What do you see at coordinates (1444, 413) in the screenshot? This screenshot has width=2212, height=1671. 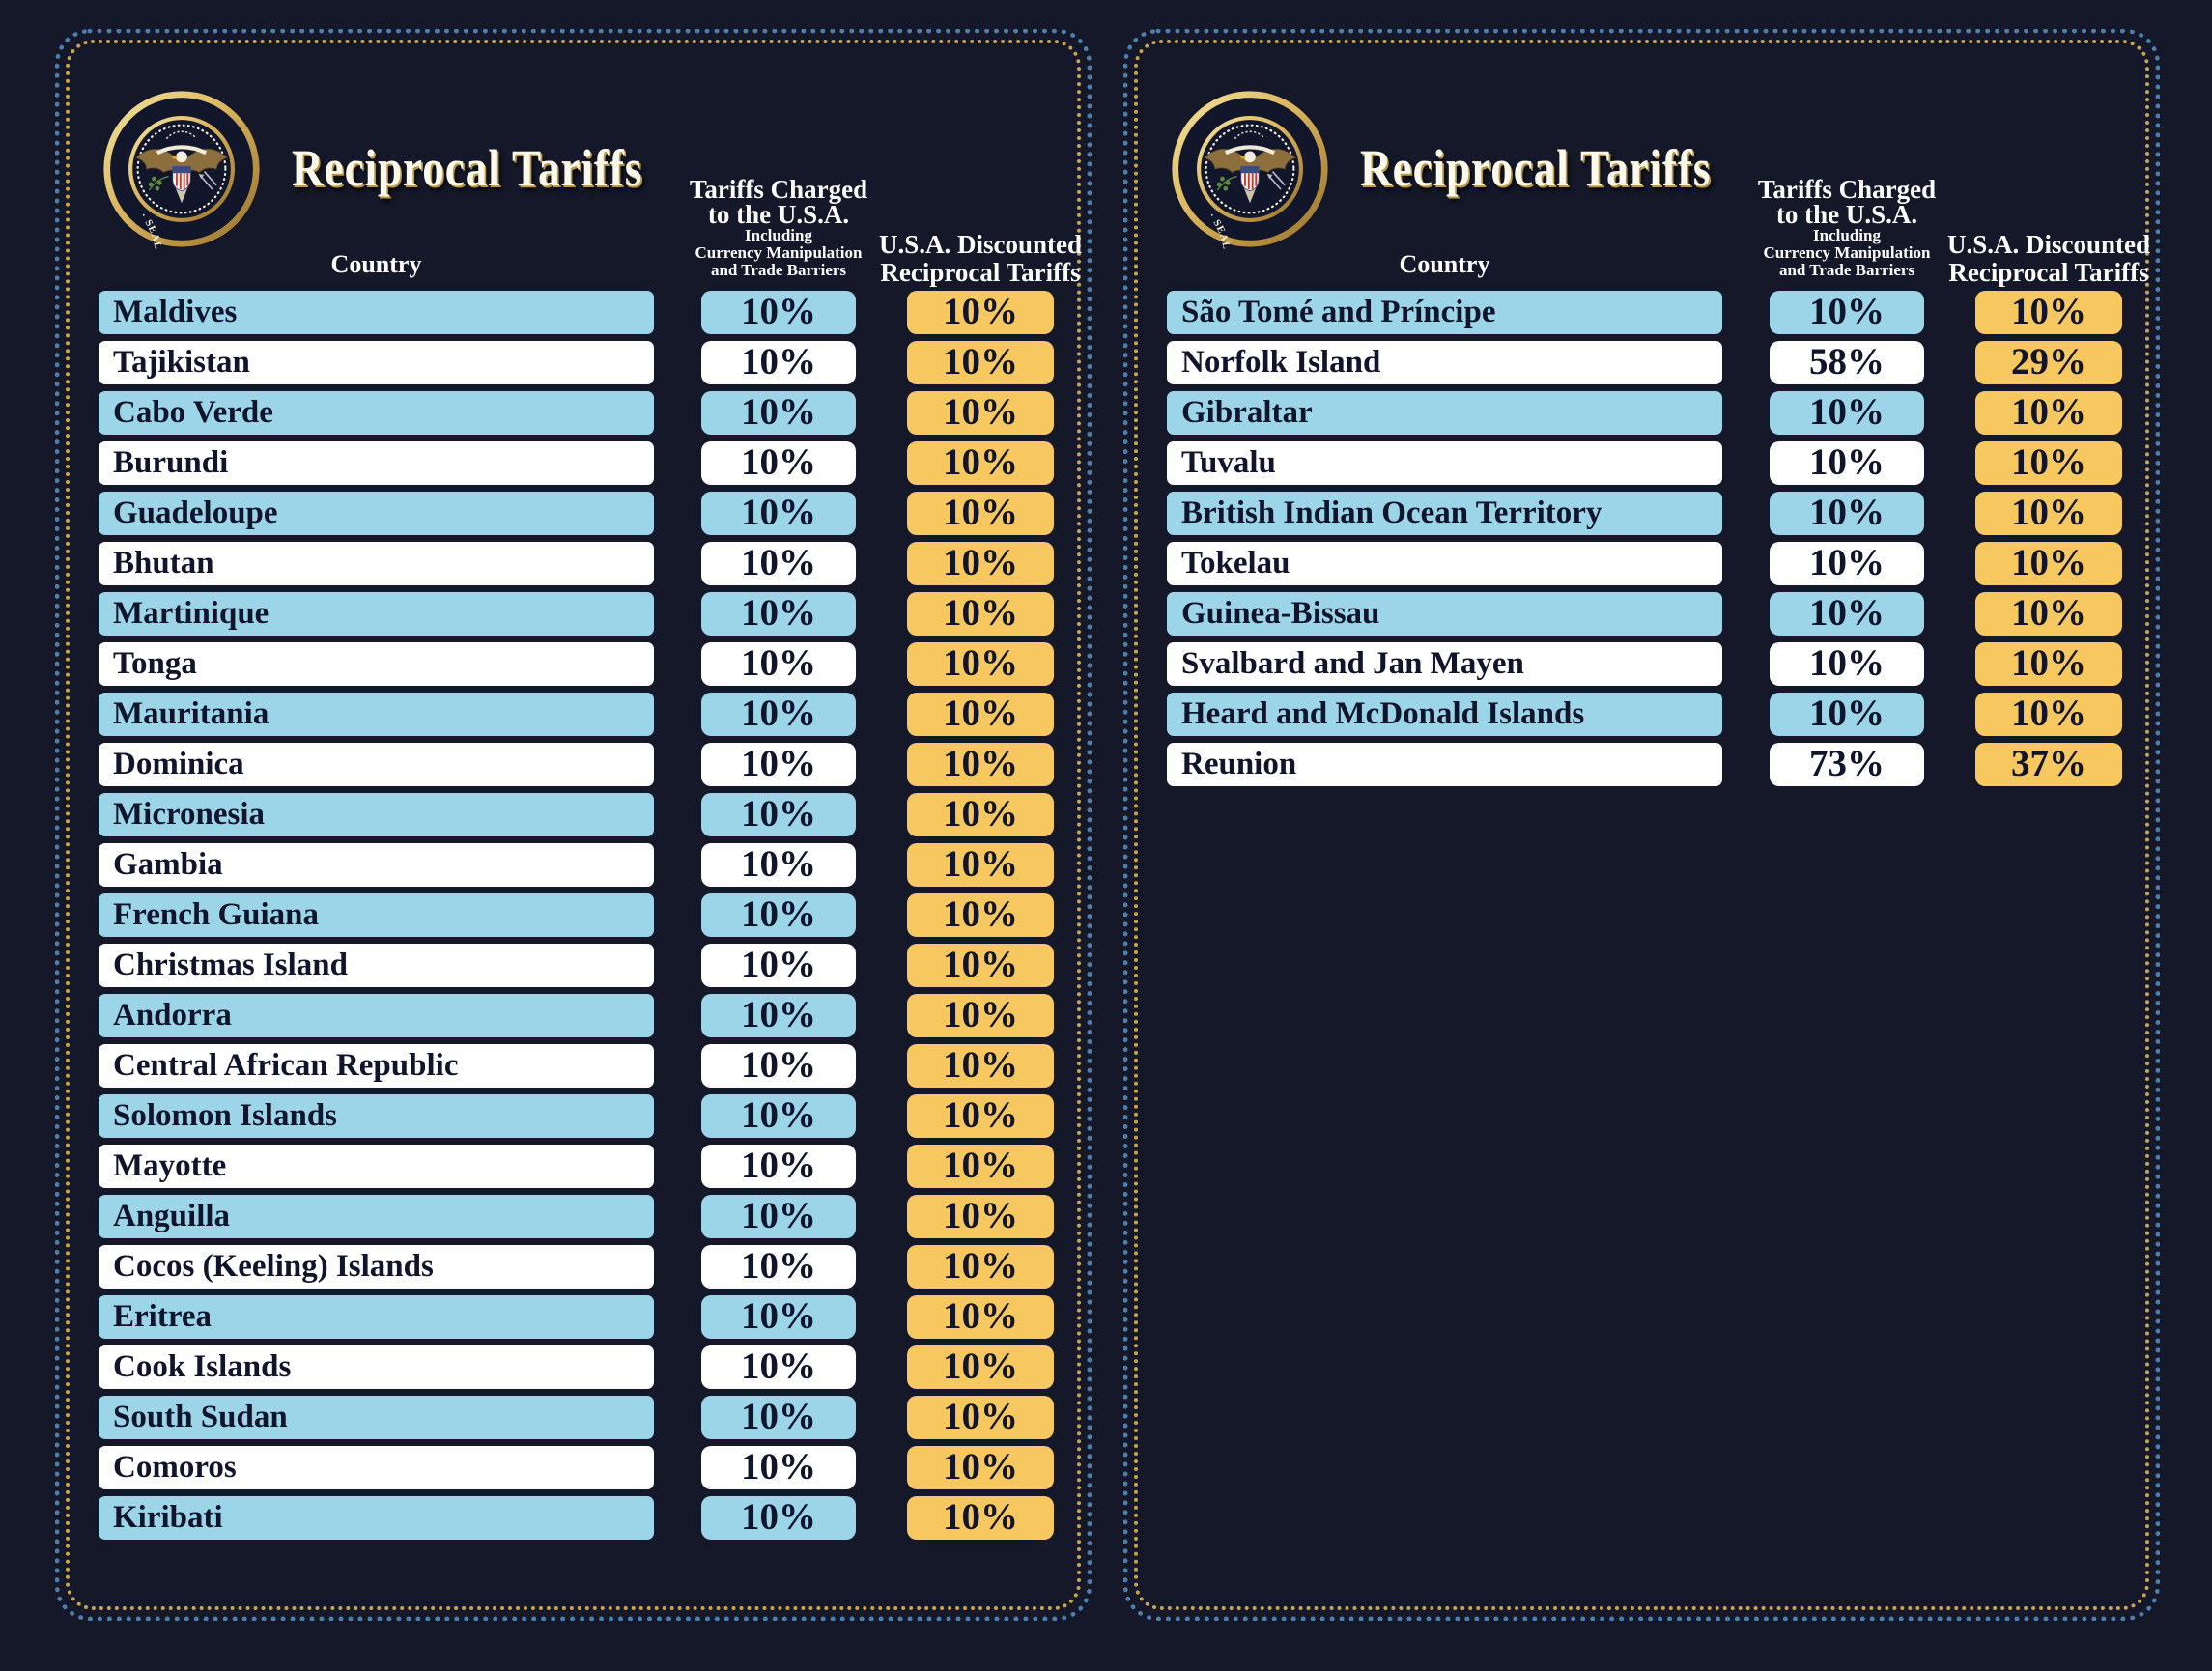 I see `country-cell: Gibraltar` at bounding box center [1444, 413].